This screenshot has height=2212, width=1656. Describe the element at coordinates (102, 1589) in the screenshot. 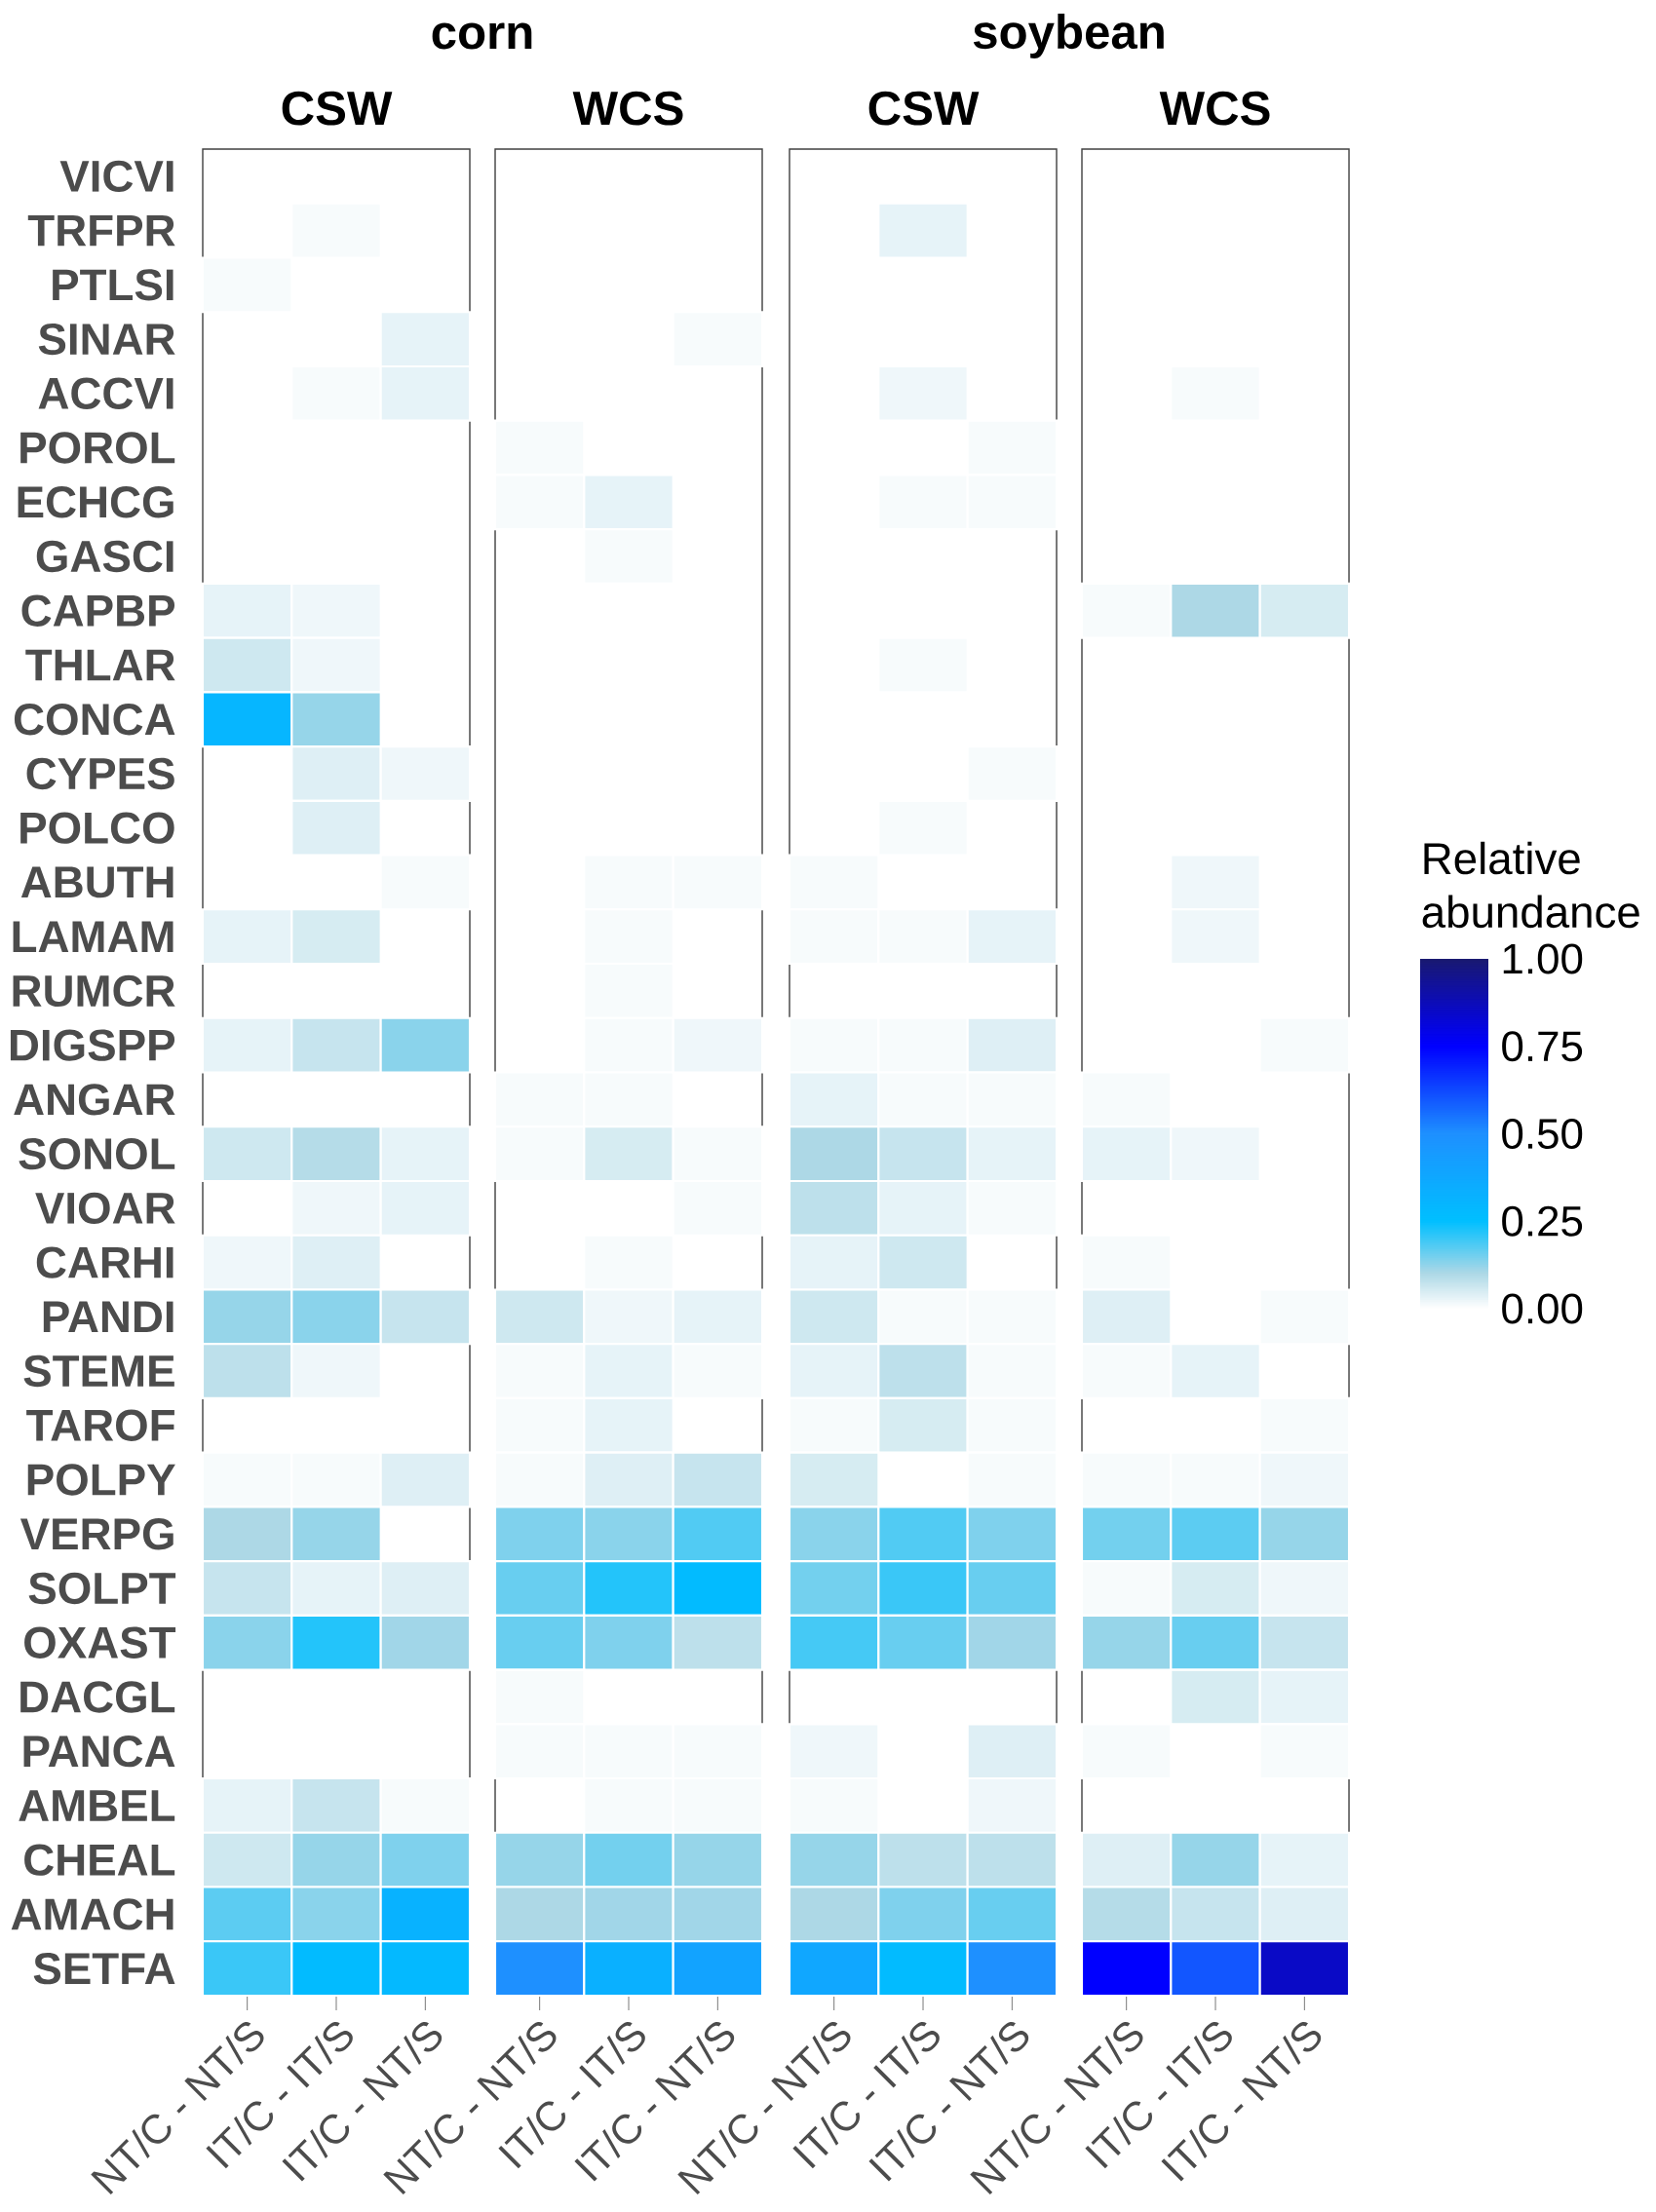

I see `y-tick-label: SOLPT` at that location.